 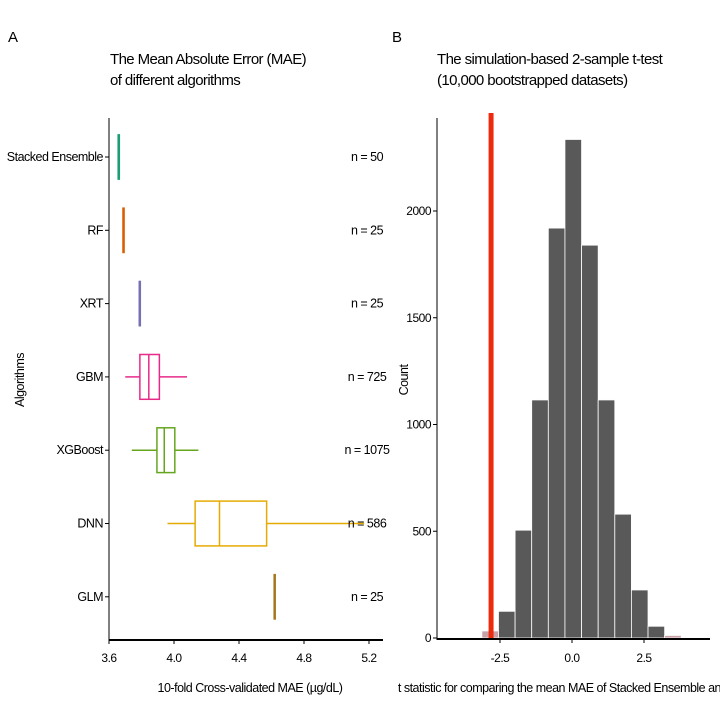 I want to click on category-label: Stacked Ensemble, so click(x=55, y=157).